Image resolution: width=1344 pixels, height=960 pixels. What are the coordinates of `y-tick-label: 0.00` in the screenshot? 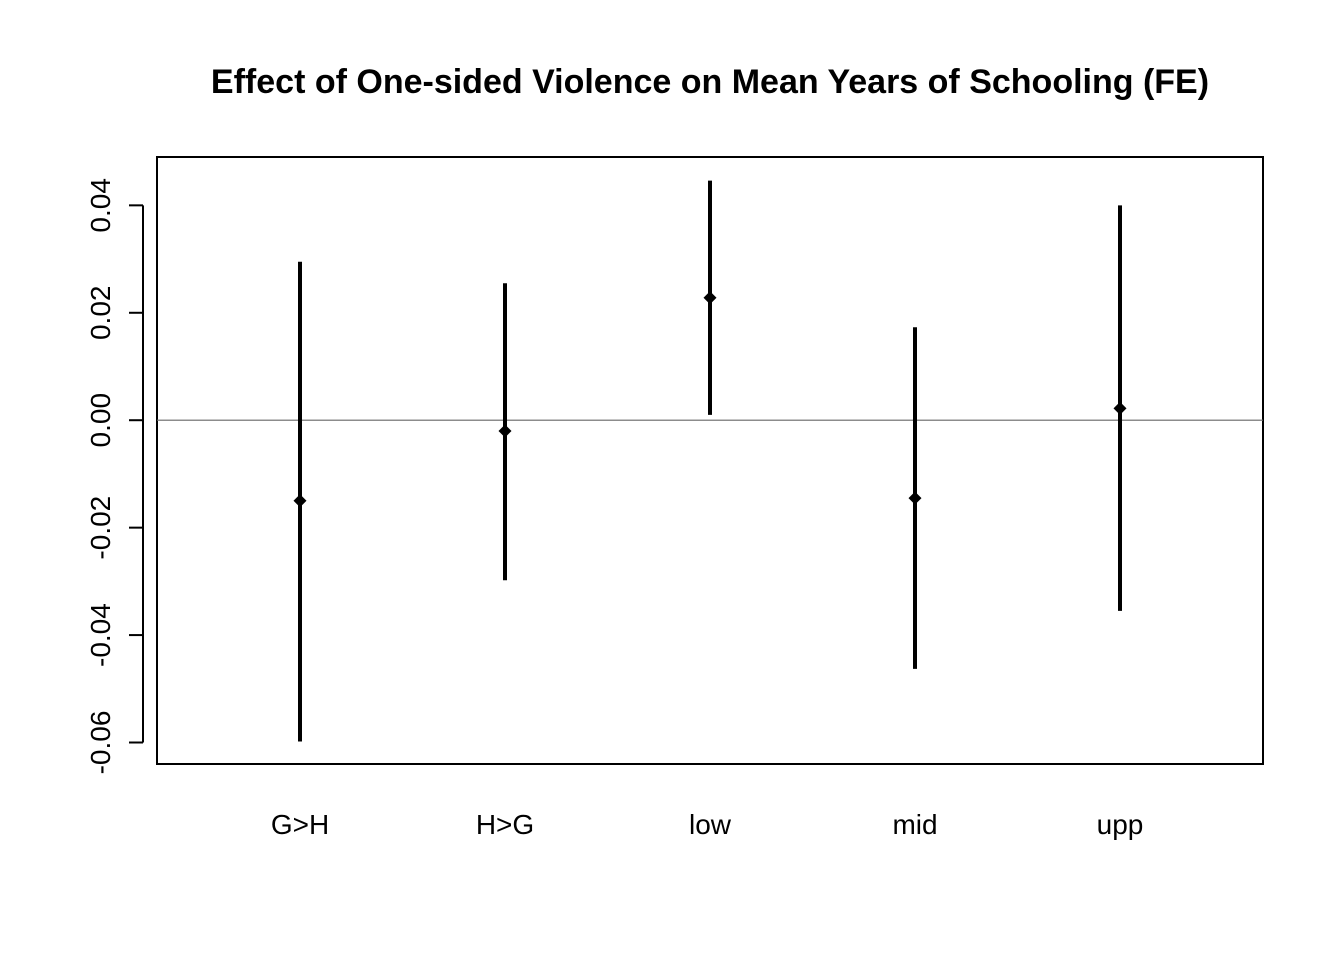 It's located at (100, 420).